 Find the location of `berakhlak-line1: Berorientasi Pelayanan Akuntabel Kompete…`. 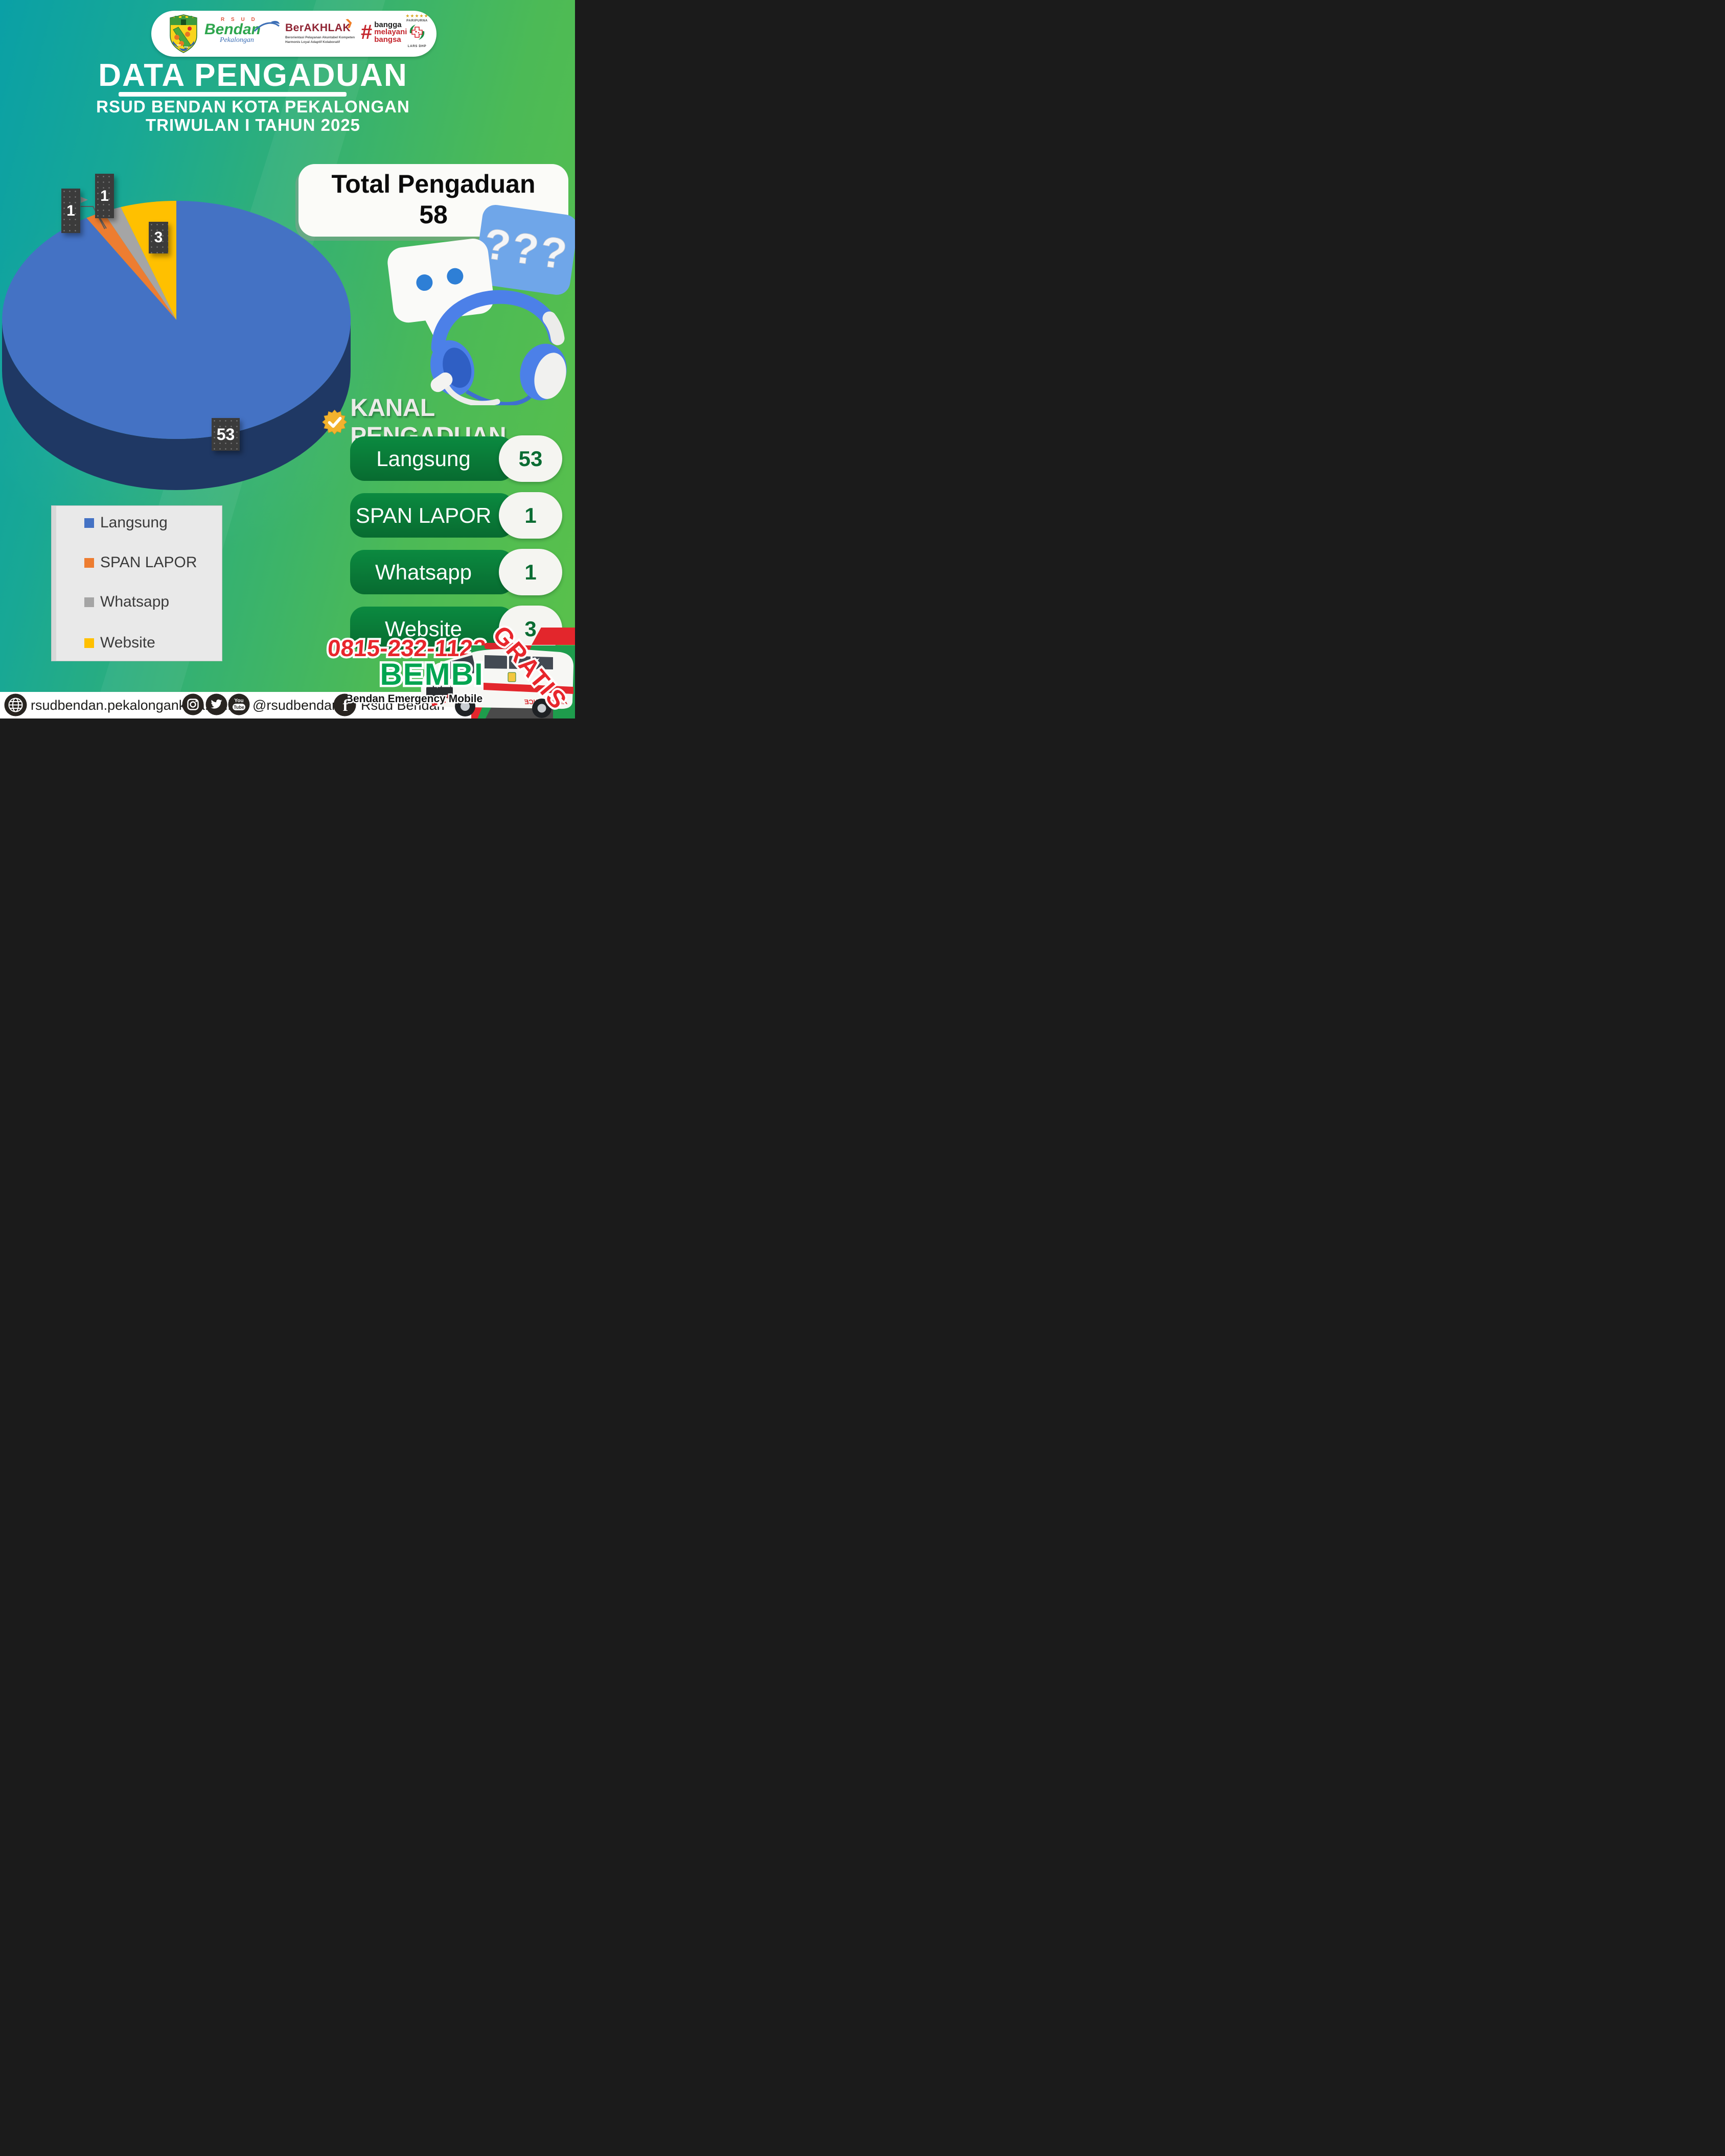

berakhlak-line1: Berorientasi Pelayanan Akuntabel Kompete… is located at coordinates (320, 37).